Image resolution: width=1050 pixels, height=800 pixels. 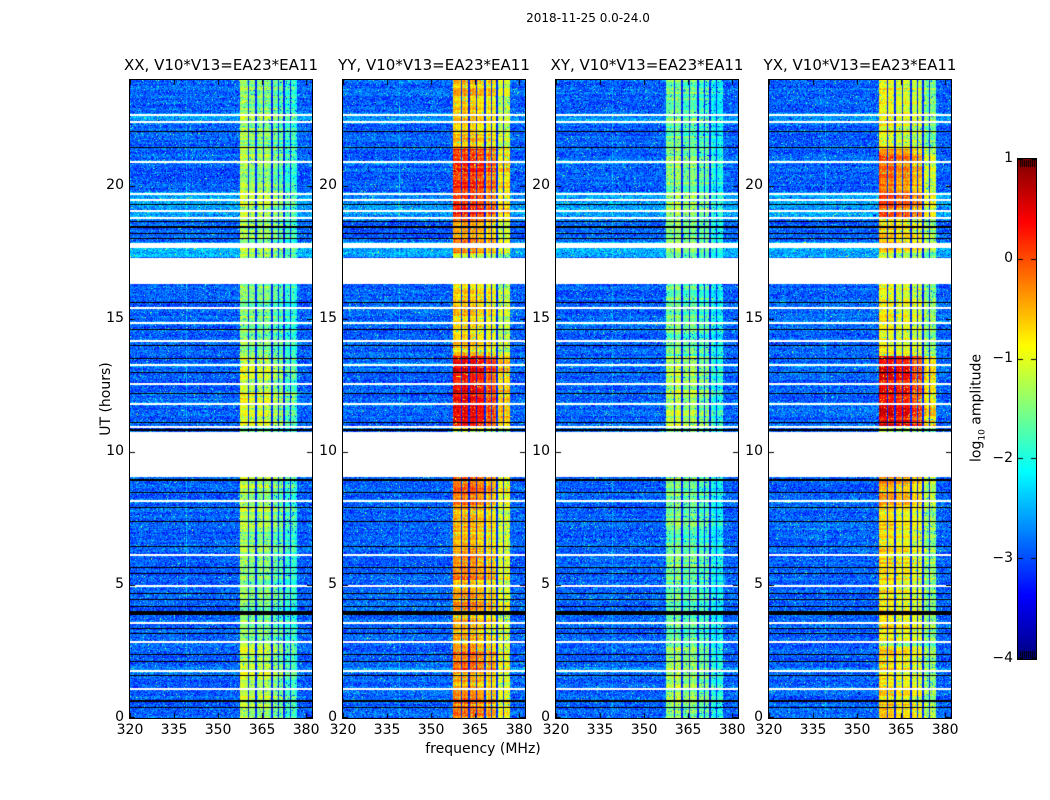 I want to click on panel-title-xy: XY, V10*V13=EA23*EA11, so click(x=647, y=65).